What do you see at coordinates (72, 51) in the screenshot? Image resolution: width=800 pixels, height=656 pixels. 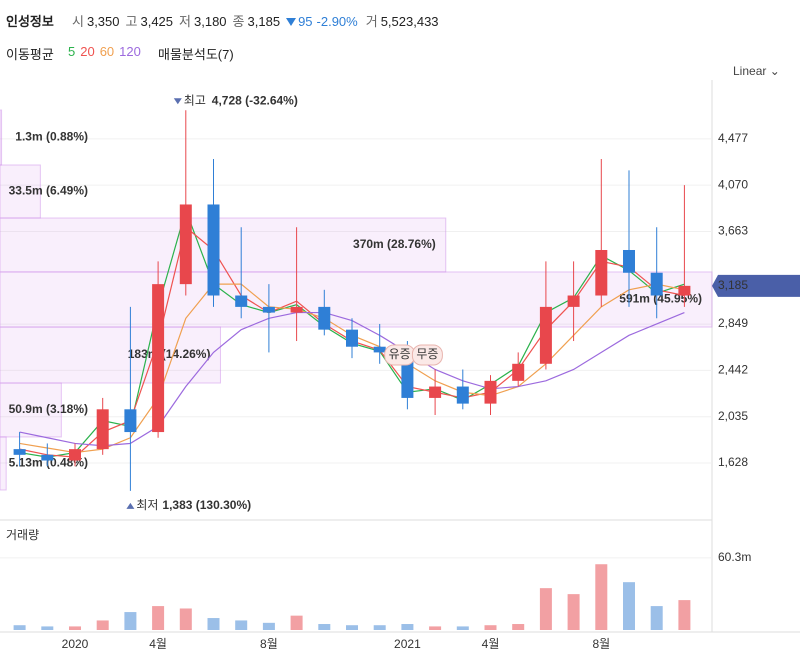 I see `ma-legend-item: 5` at bounding box center [72, 51].